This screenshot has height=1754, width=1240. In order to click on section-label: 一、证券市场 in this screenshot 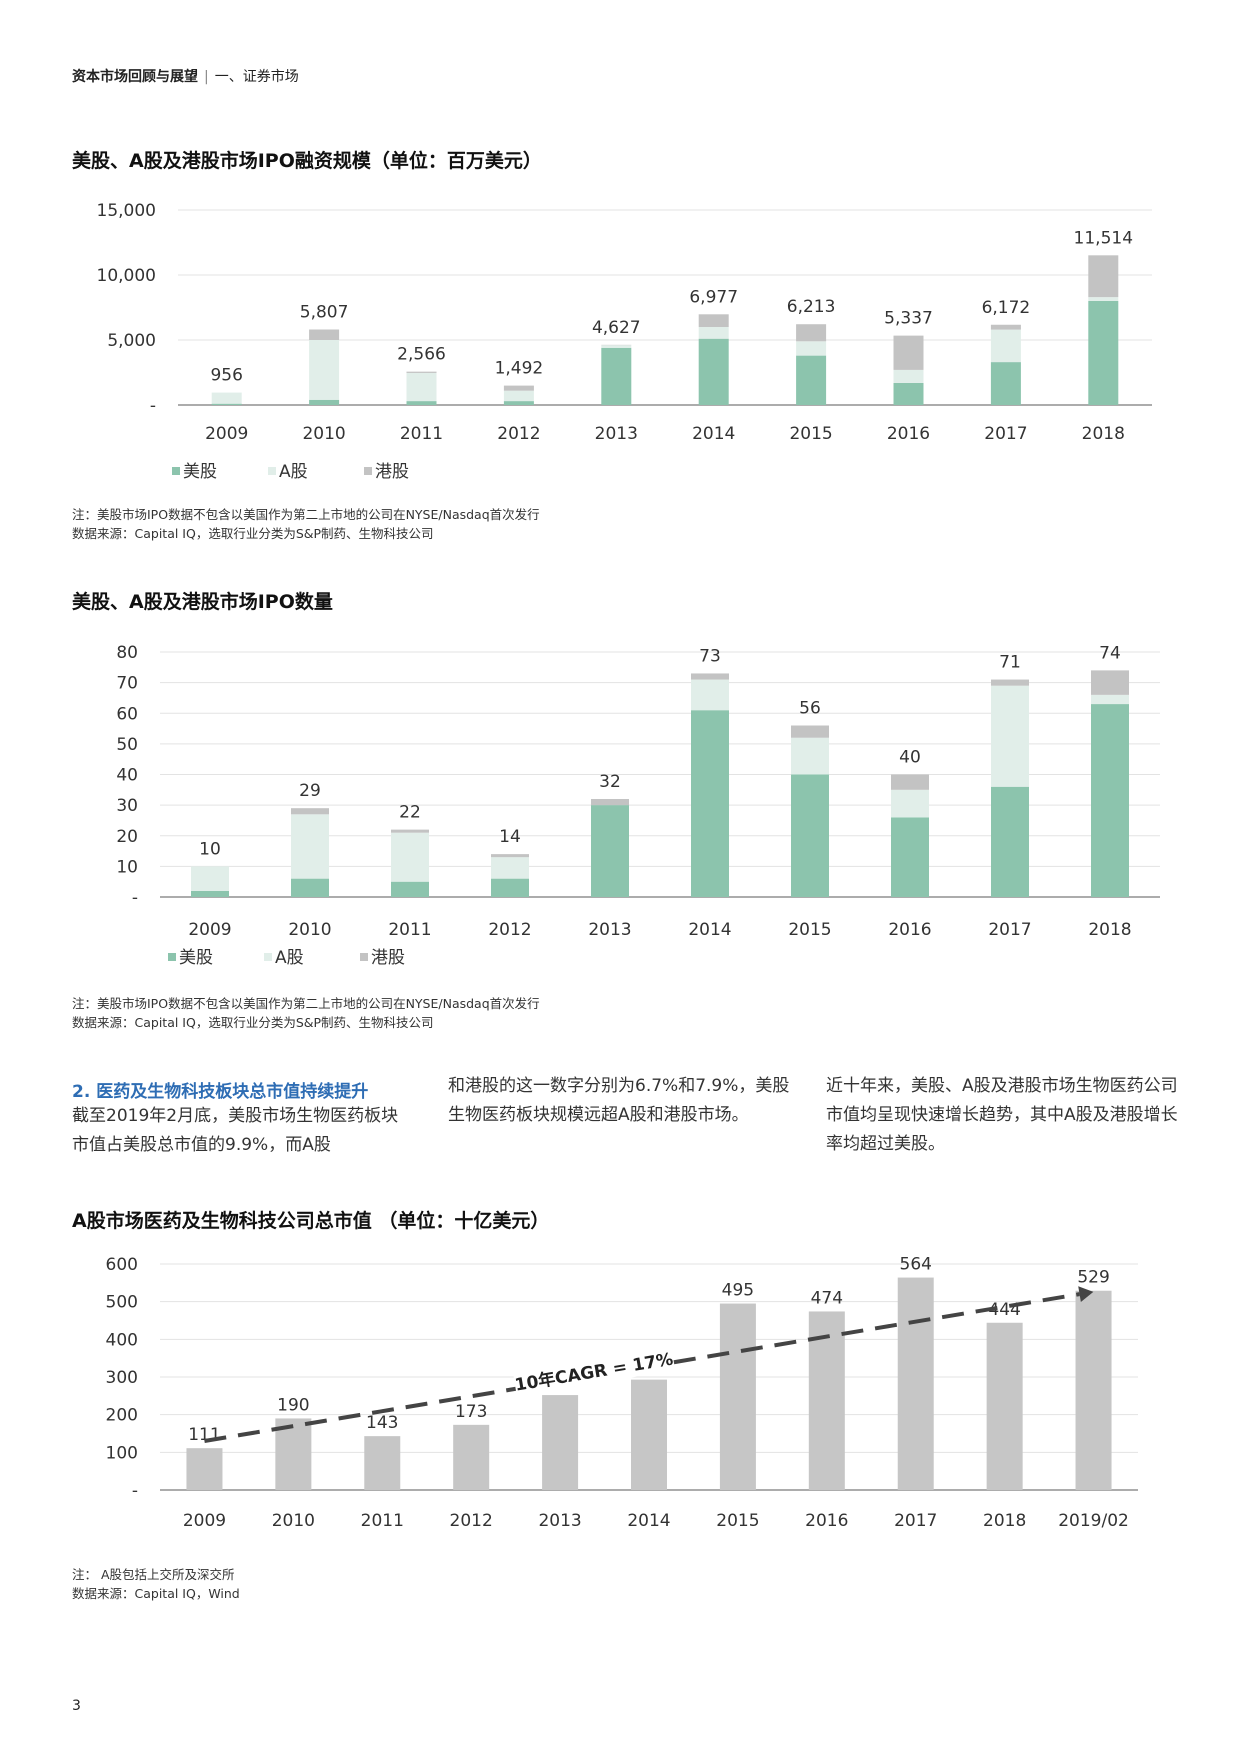, I will do `click(256, 77)`.